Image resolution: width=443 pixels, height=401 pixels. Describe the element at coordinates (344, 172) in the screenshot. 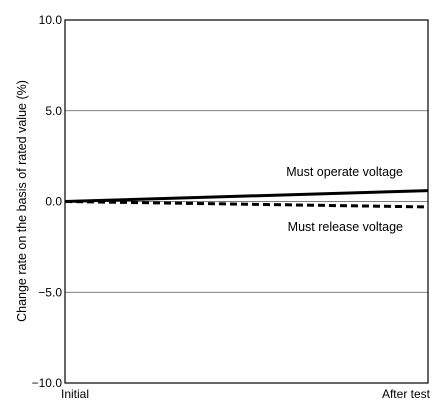

I see `series-label-must-operate: Must operate voltage` at that location.